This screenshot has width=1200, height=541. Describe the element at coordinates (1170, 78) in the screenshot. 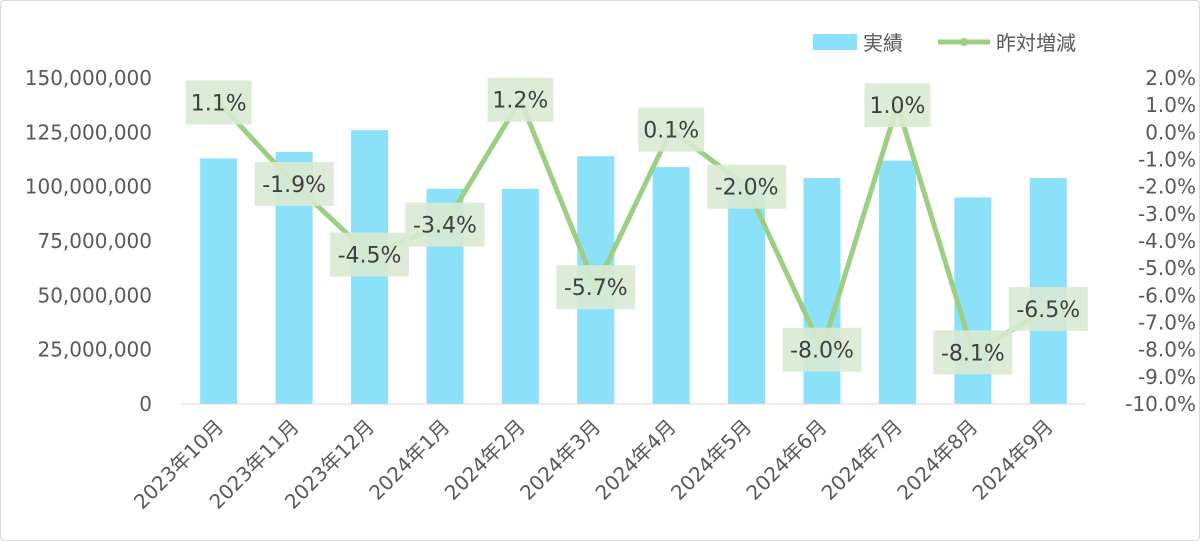

I see `right-tick-label: 2.0%` at that location.